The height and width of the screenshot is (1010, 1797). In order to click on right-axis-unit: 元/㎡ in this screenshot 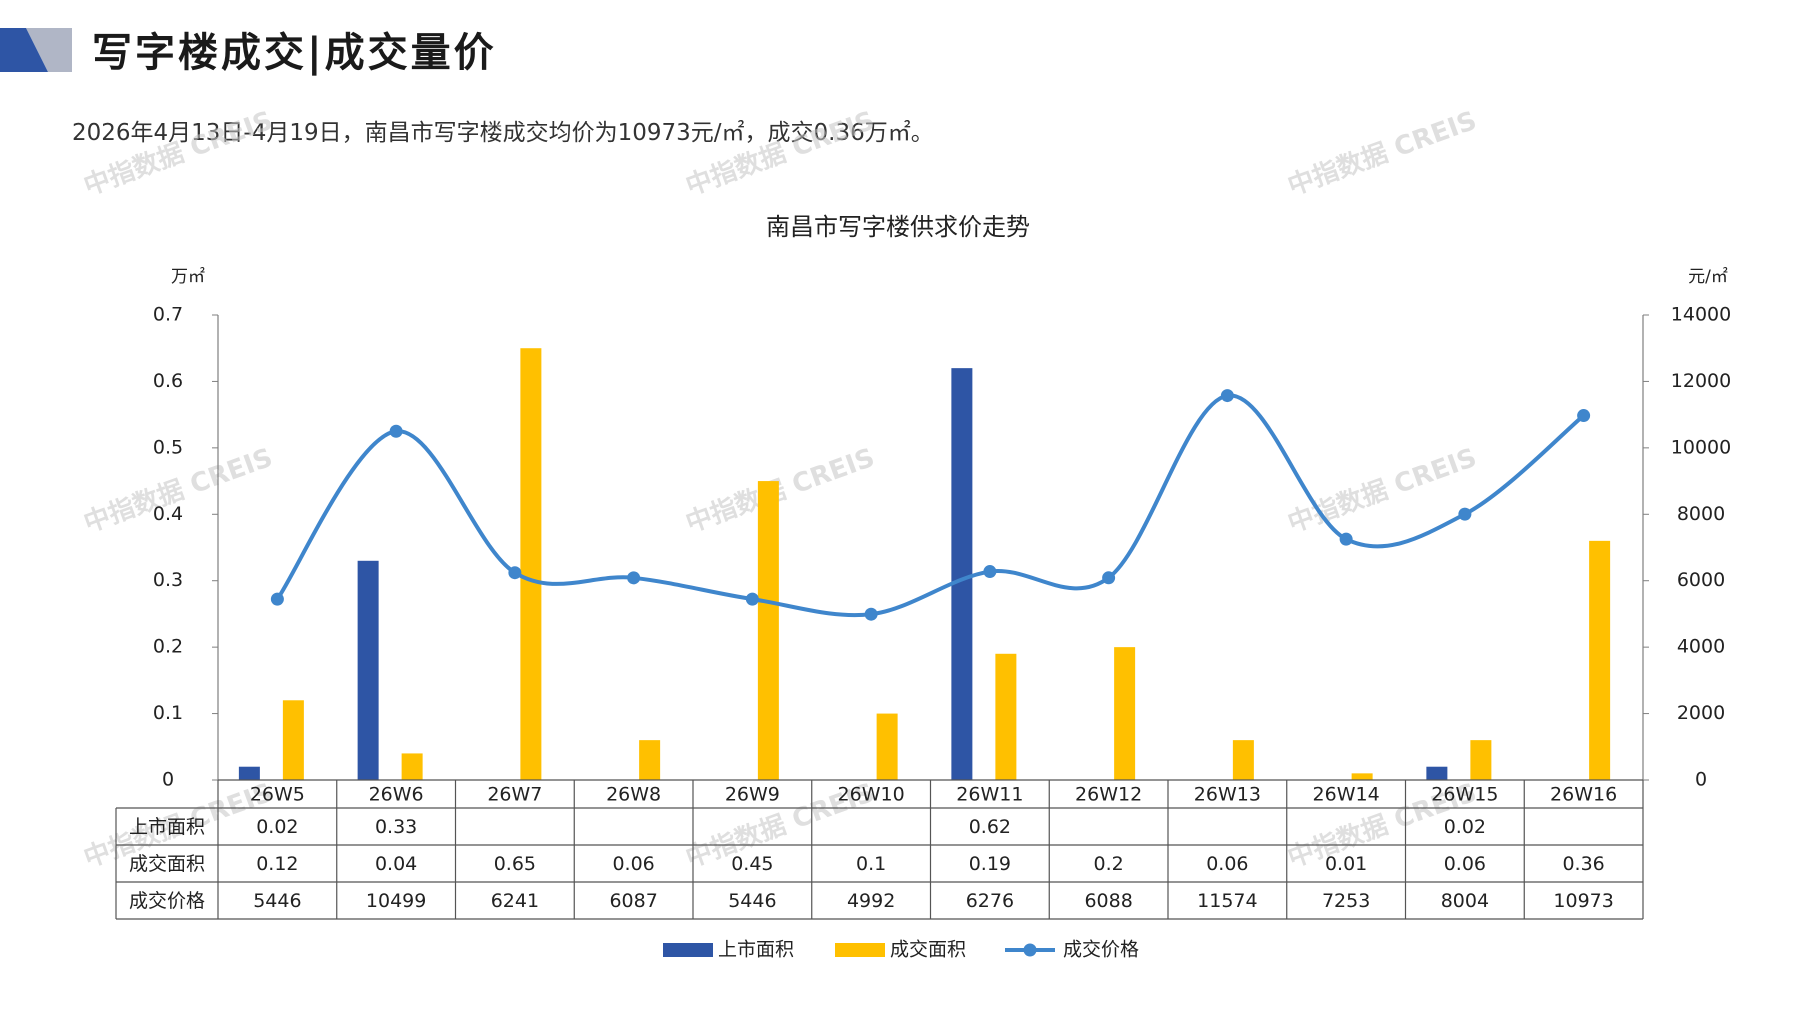, I will do `click(1708, 277)`.